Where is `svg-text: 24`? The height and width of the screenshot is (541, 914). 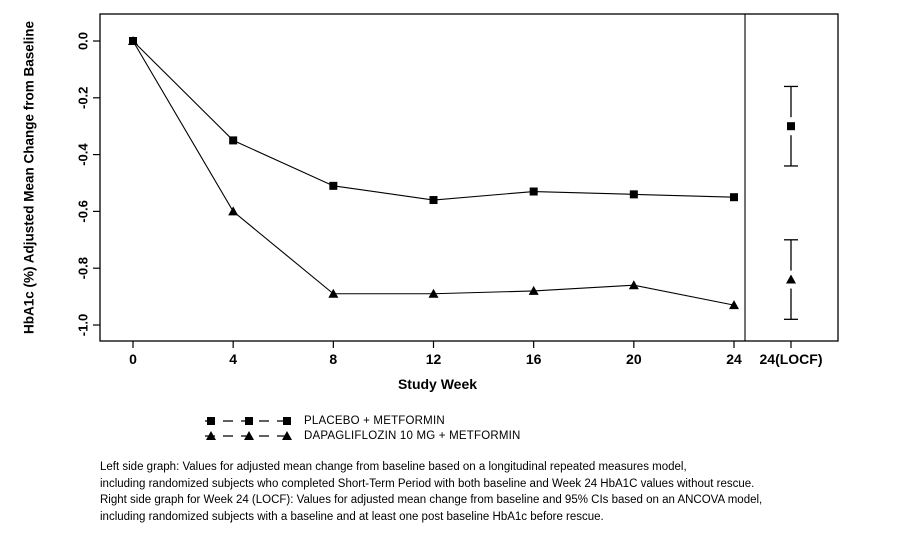 svg-text: 24 is located at coordinates (734, 359).